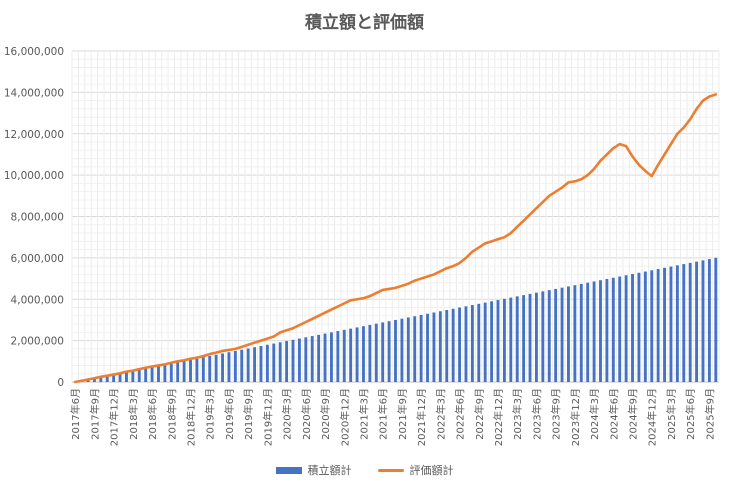  I want to click on x-tick-label: 2025年6月, so click(690, 414).